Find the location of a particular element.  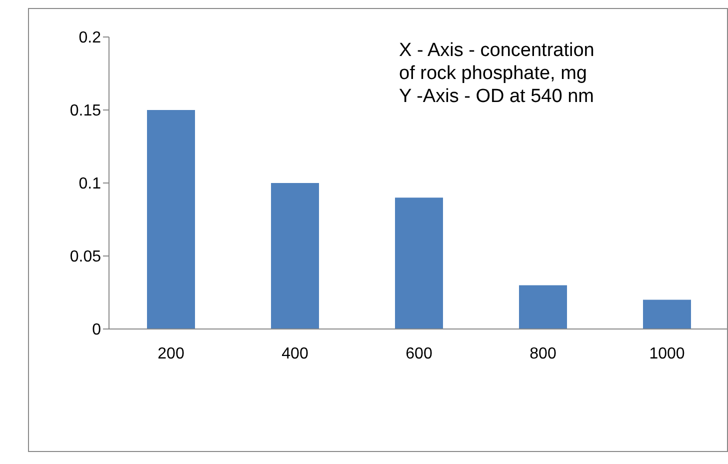

x-tick-label: 800 is located at coordinates (543, 353).